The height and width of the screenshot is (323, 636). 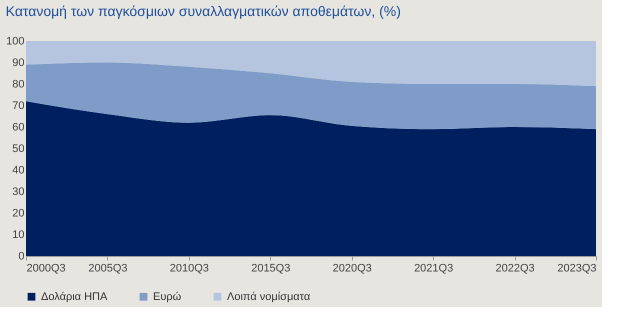 I want to click on chart-title: Κατανομή των παγκόσμιων συναλλαγματικών αποθεμάτων, (%), so click(x=203, y=11).